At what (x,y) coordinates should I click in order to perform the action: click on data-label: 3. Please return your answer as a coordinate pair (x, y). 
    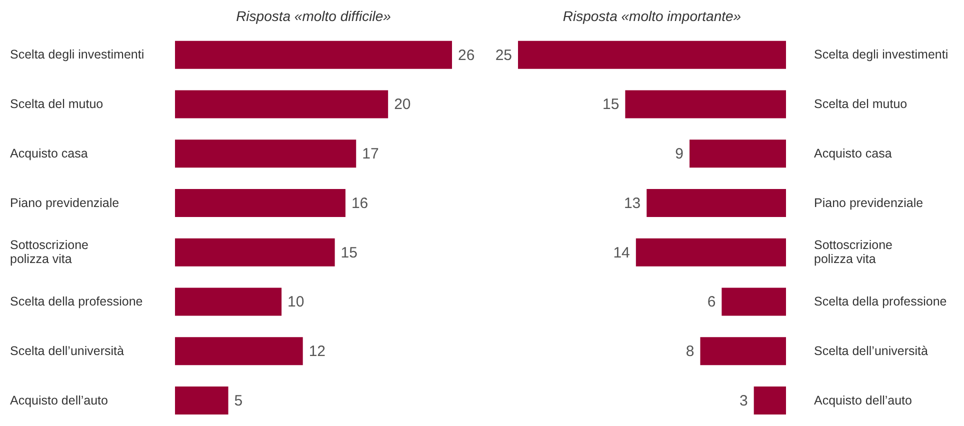
    Looking at the image, I should click on (743, 401).